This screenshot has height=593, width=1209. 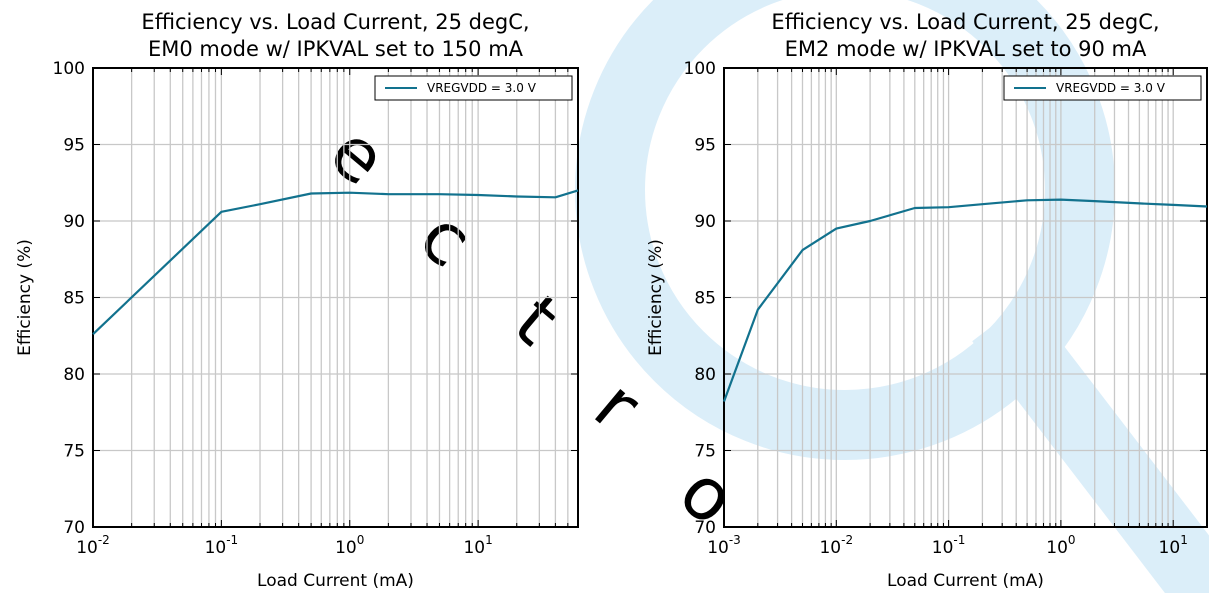 I want to click on x-tick-label: 10⁻³, so click(x=724, y=545).